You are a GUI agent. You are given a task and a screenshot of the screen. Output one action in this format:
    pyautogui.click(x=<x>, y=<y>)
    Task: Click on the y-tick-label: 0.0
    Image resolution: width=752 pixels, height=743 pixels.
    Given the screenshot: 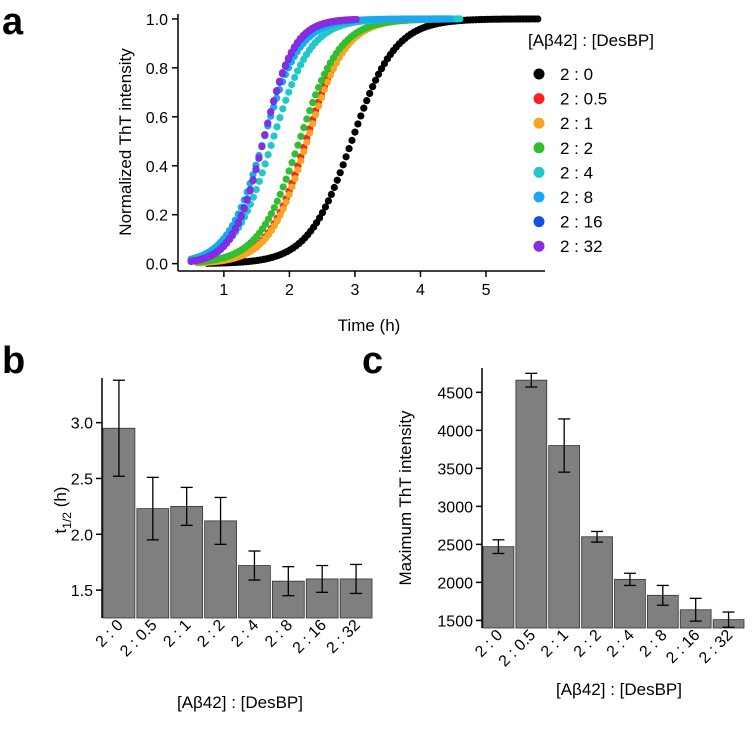 What is the action you would take?
    pyautogui.click(x=157, y=265)
    